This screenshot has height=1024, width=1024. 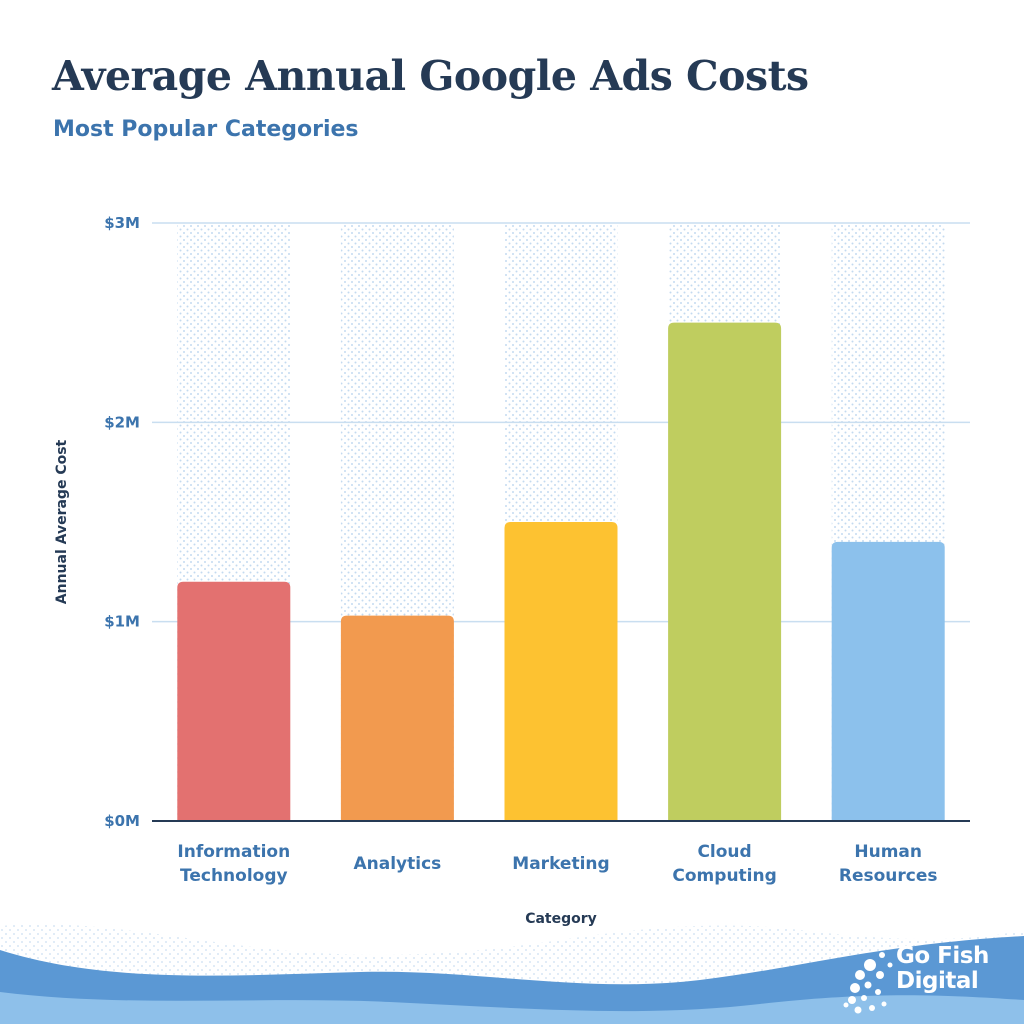 What do you see at coordinates (122, 223) in the screenshot?
I see `y-tick-label: $3M` at bounding box center [122, 223].